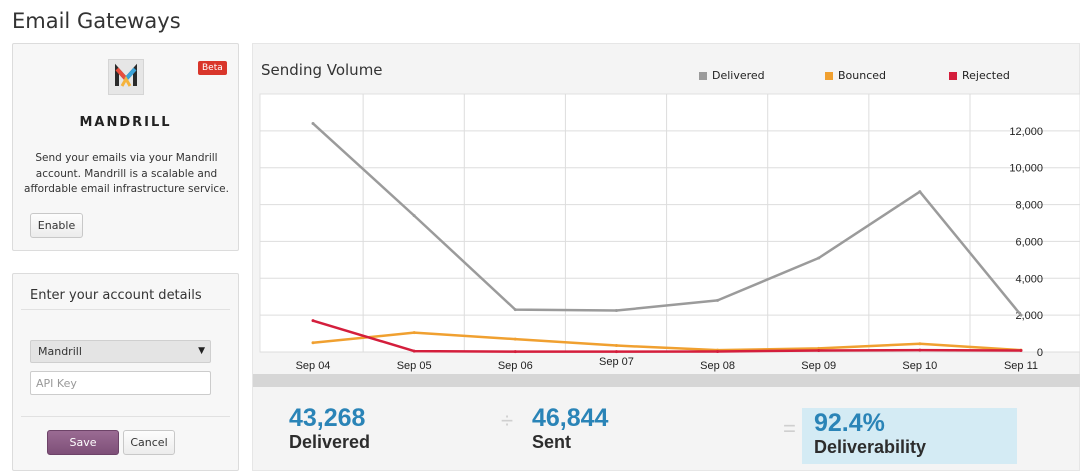  What do you see at coordinates (1029, 206) in the screenshot?
I see `y-tick-label: 8,000` at bounding box center [1029, 206].